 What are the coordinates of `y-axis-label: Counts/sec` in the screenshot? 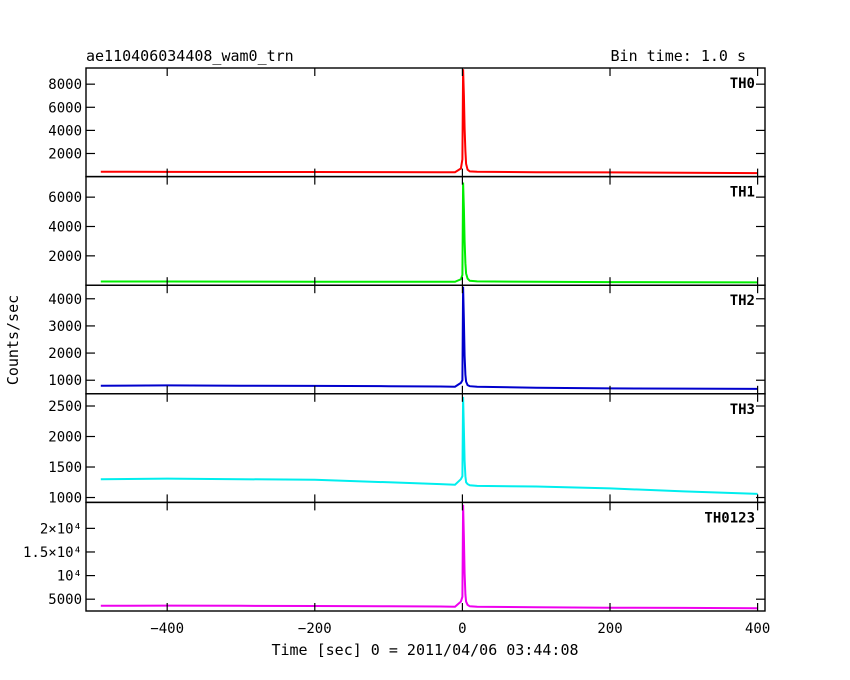 It's located at (13, 340).